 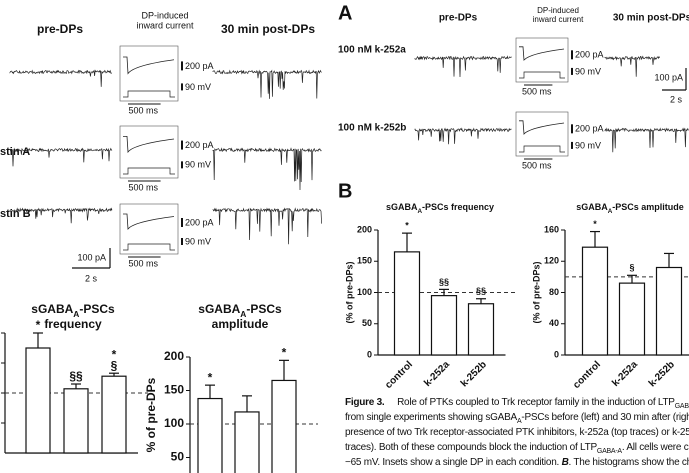 I want to click on scale-label: 100 pA, so click(x=668, y=77).